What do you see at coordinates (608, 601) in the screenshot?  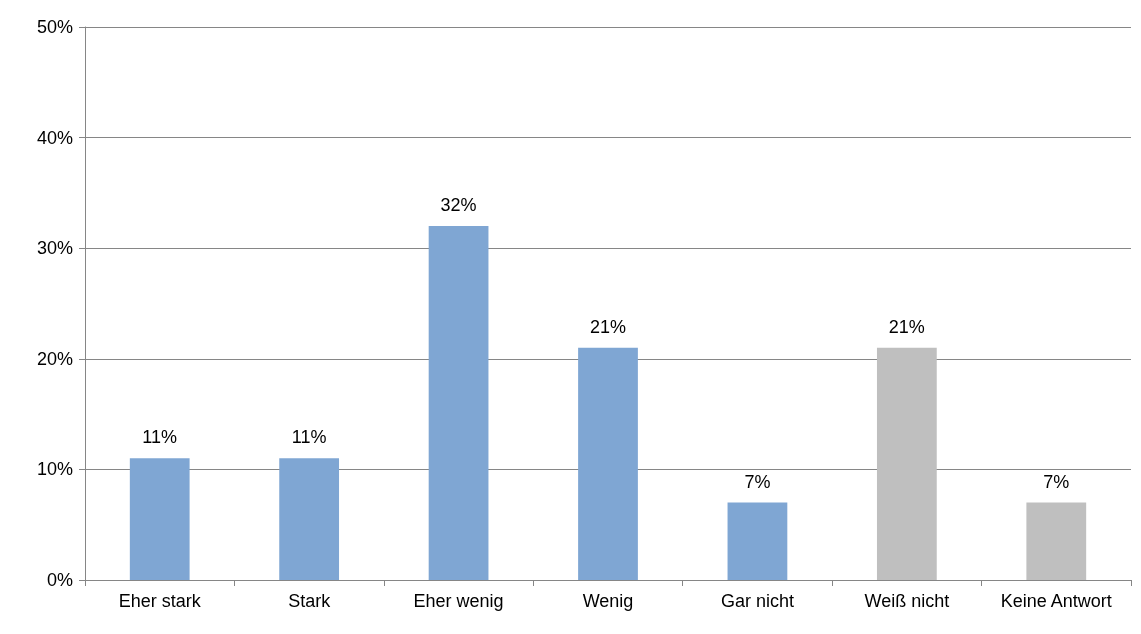 I see `x-tick-label: Wenig` at bounding box center [608, 601].